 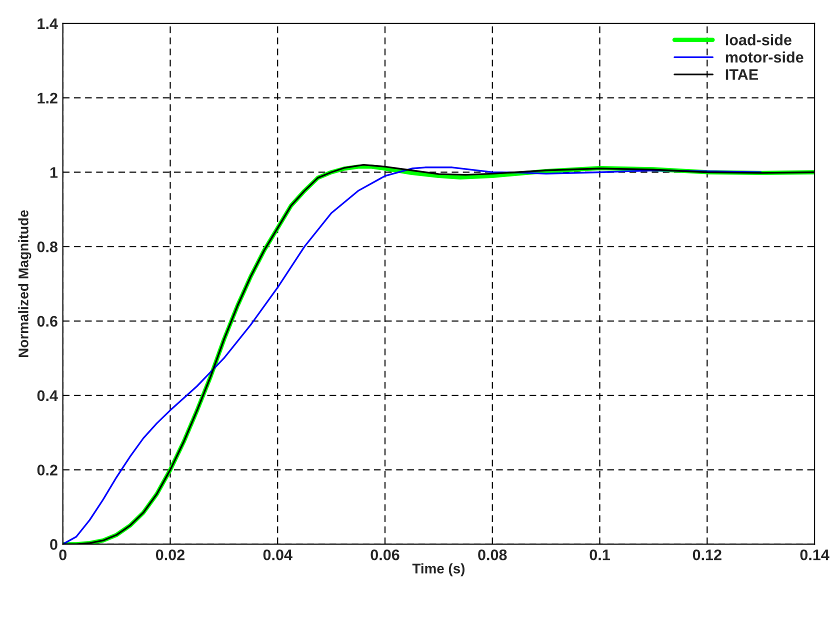 I want to click on y-tick-label: 0.2, so click(x=47, y=470).